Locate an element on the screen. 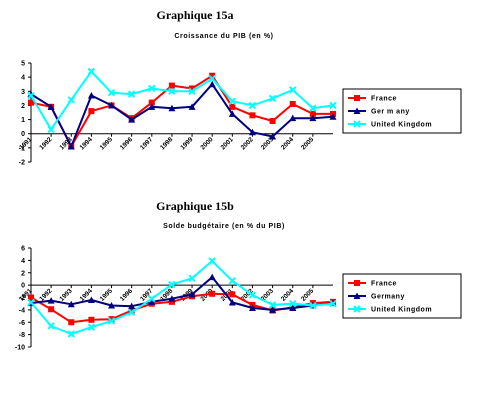  y-tick-label: -4 is located at coordinates (22, 310).